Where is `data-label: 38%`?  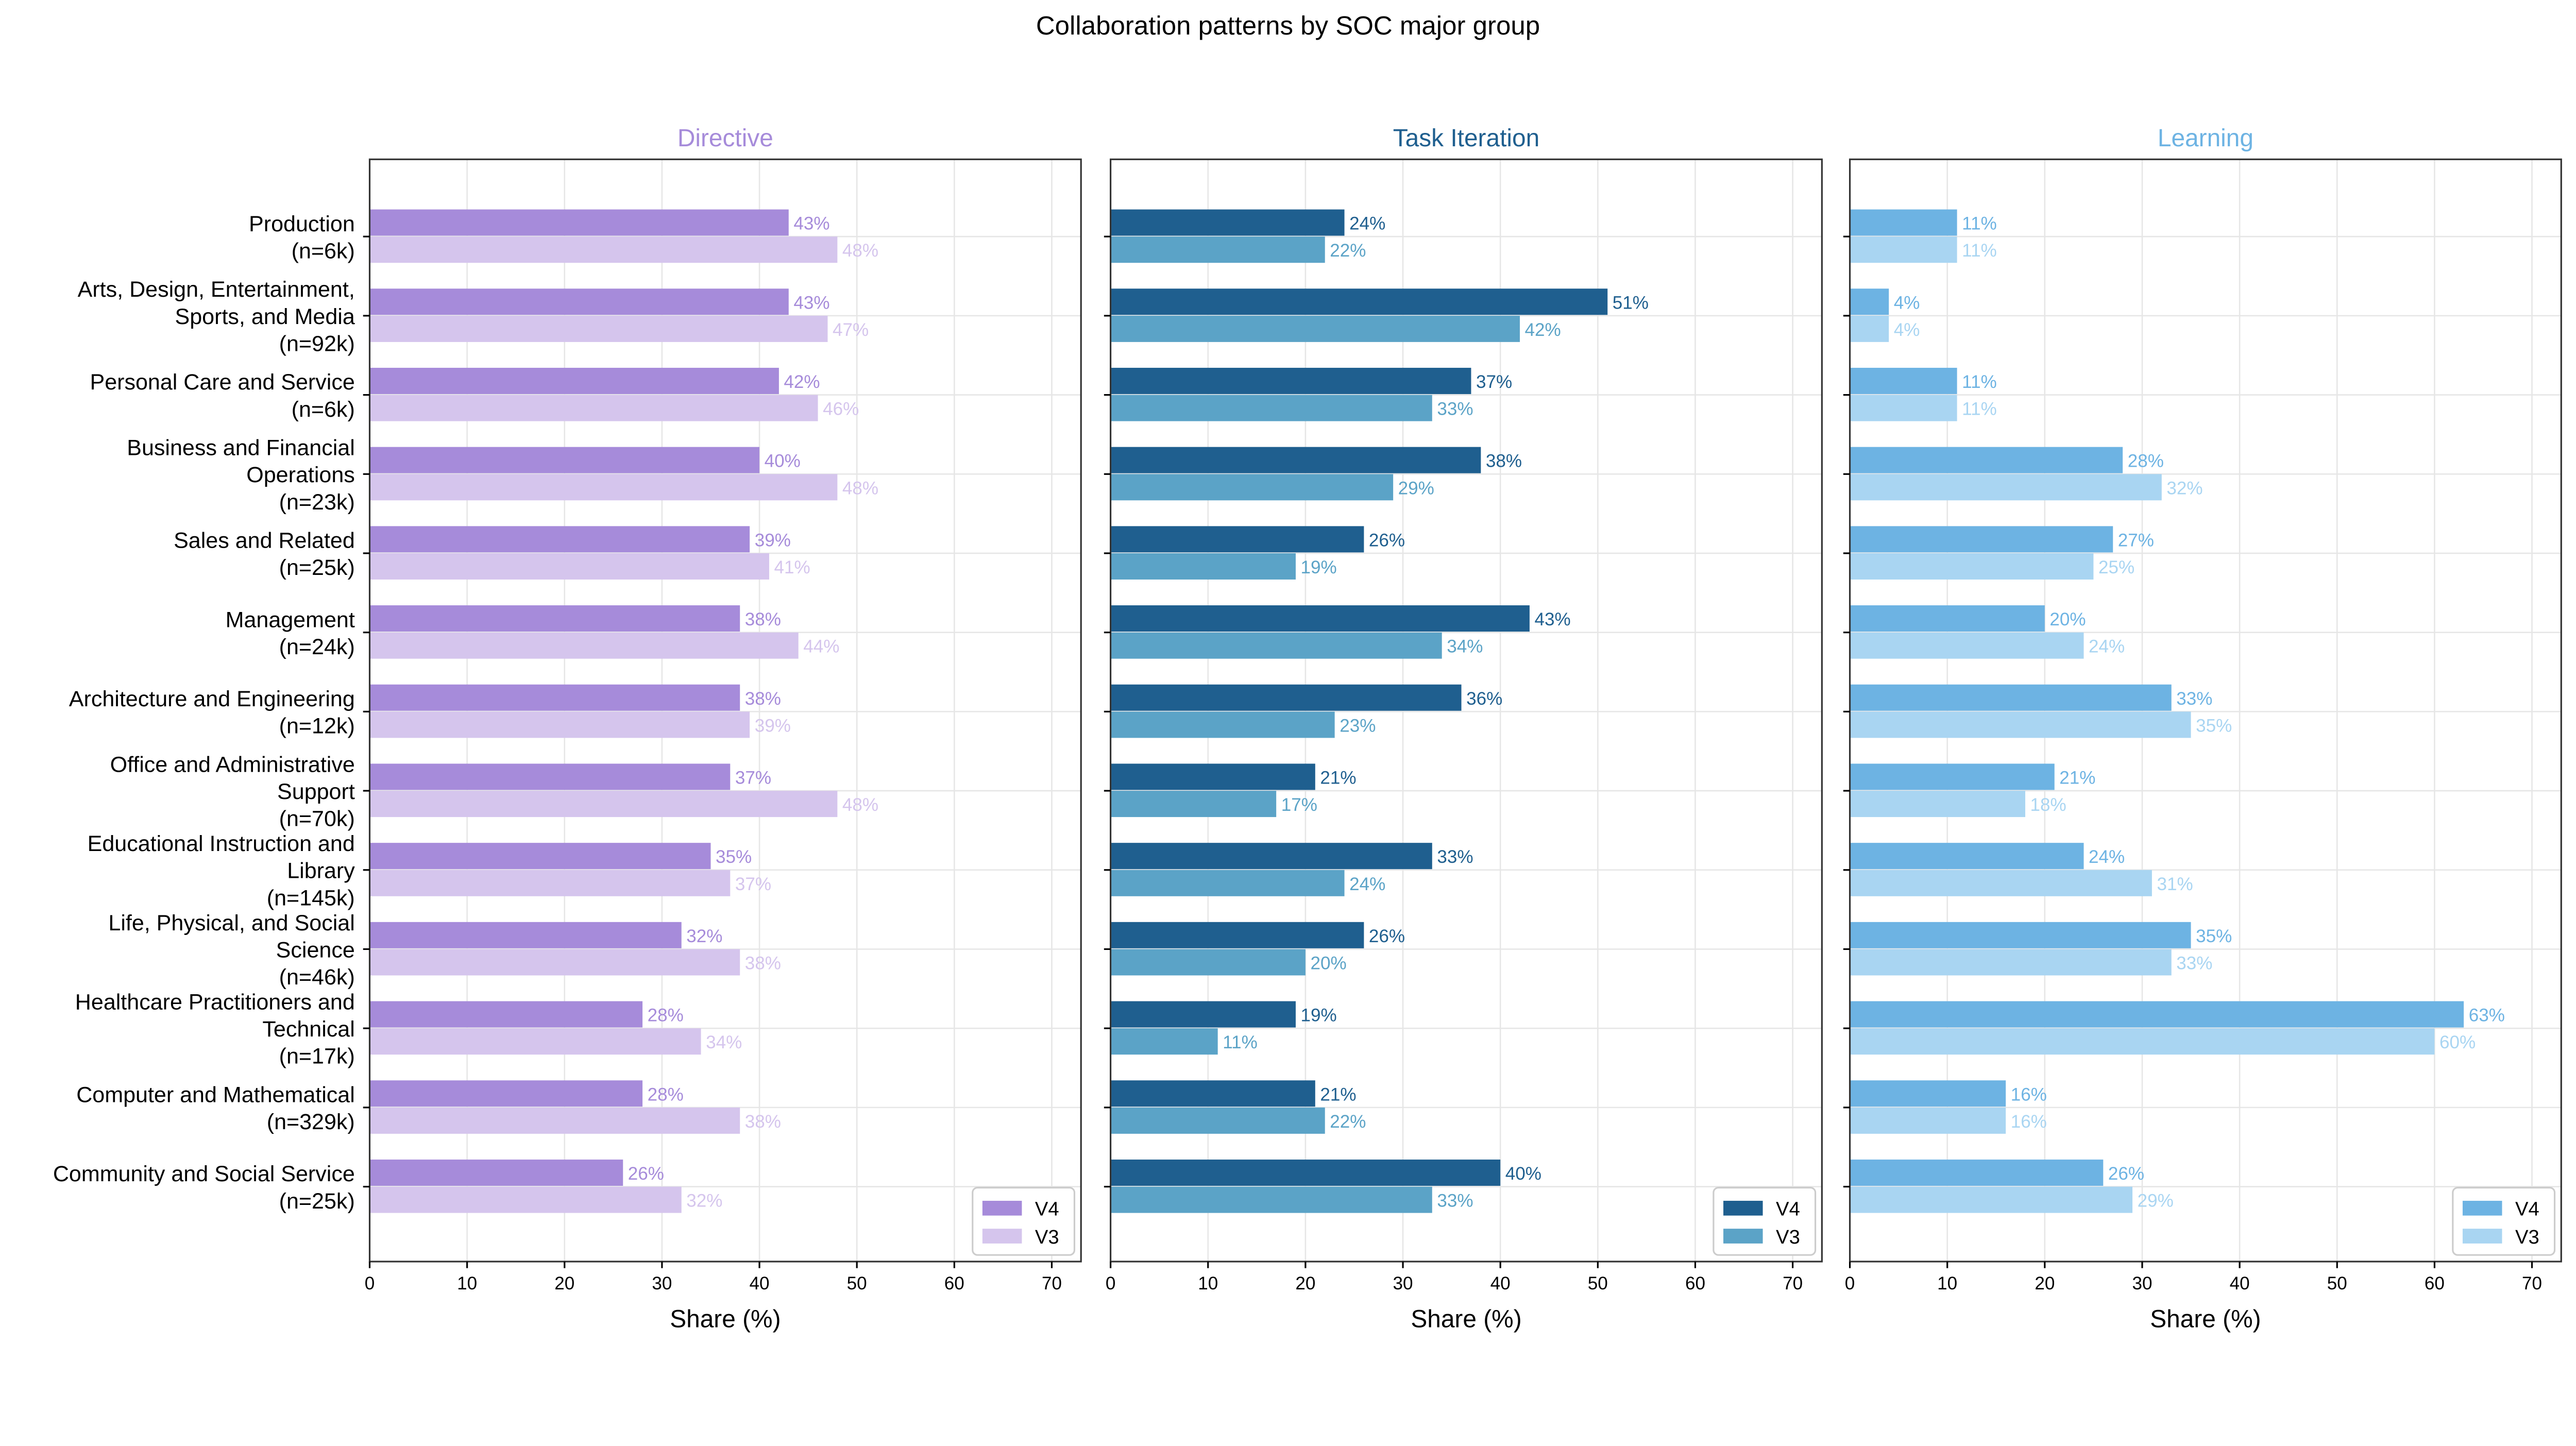 data-label: 38% is located at coordinates (763, 699).